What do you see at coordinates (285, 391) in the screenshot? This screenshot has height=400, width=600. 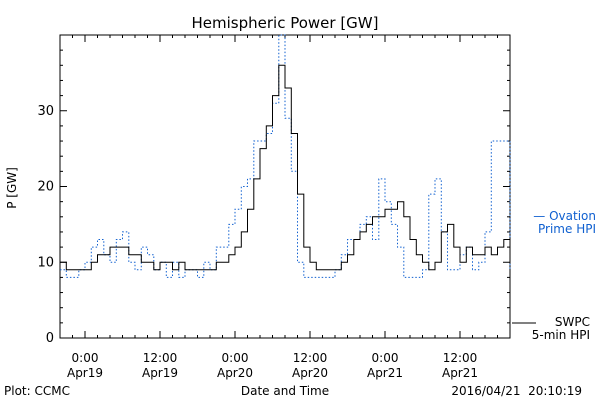 I see `x-axis-label: Date and Time` at bounding box center [285, 391].